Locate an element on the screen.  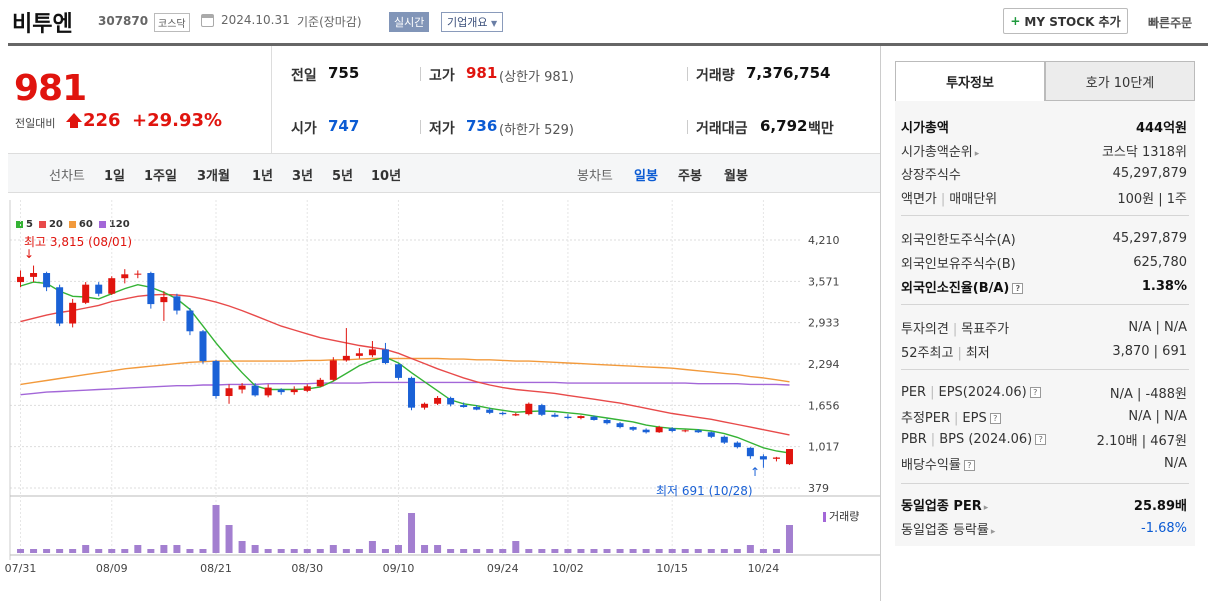
period-1d: 1일 is located at coordinates (115, 176).